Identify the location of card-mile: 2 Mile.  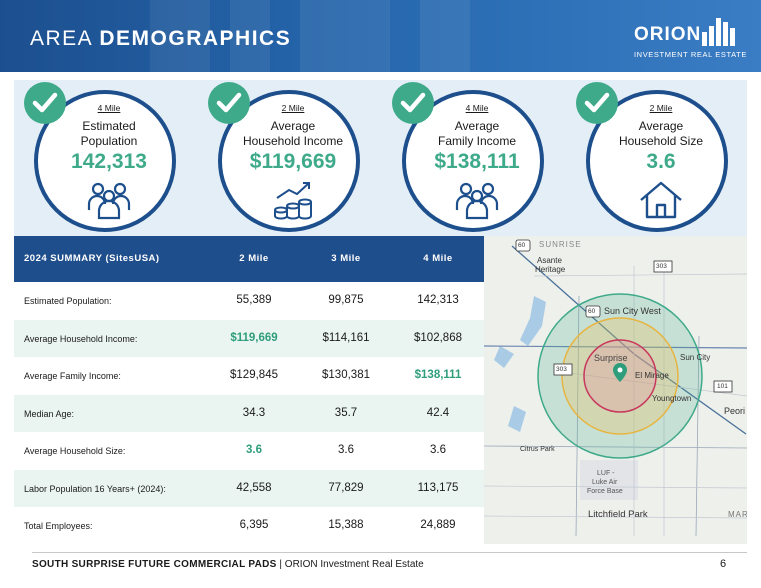
(293, 108).